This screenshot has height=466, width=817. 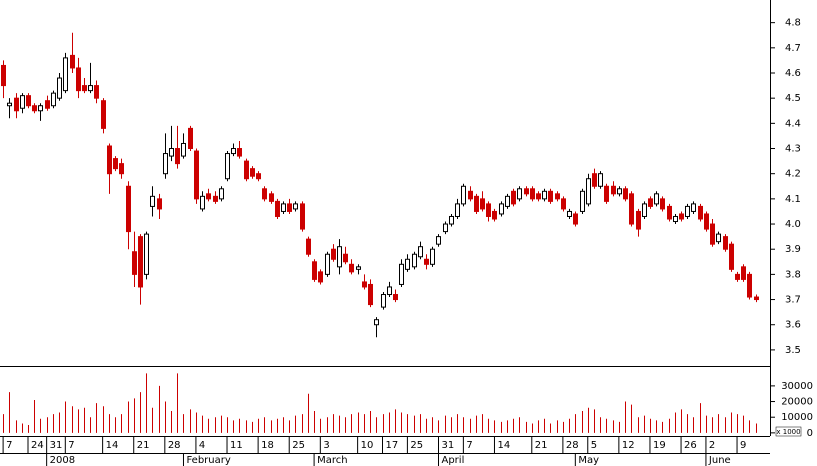 I want to click on x-tick-label: 4, so click(x=202, y=445).